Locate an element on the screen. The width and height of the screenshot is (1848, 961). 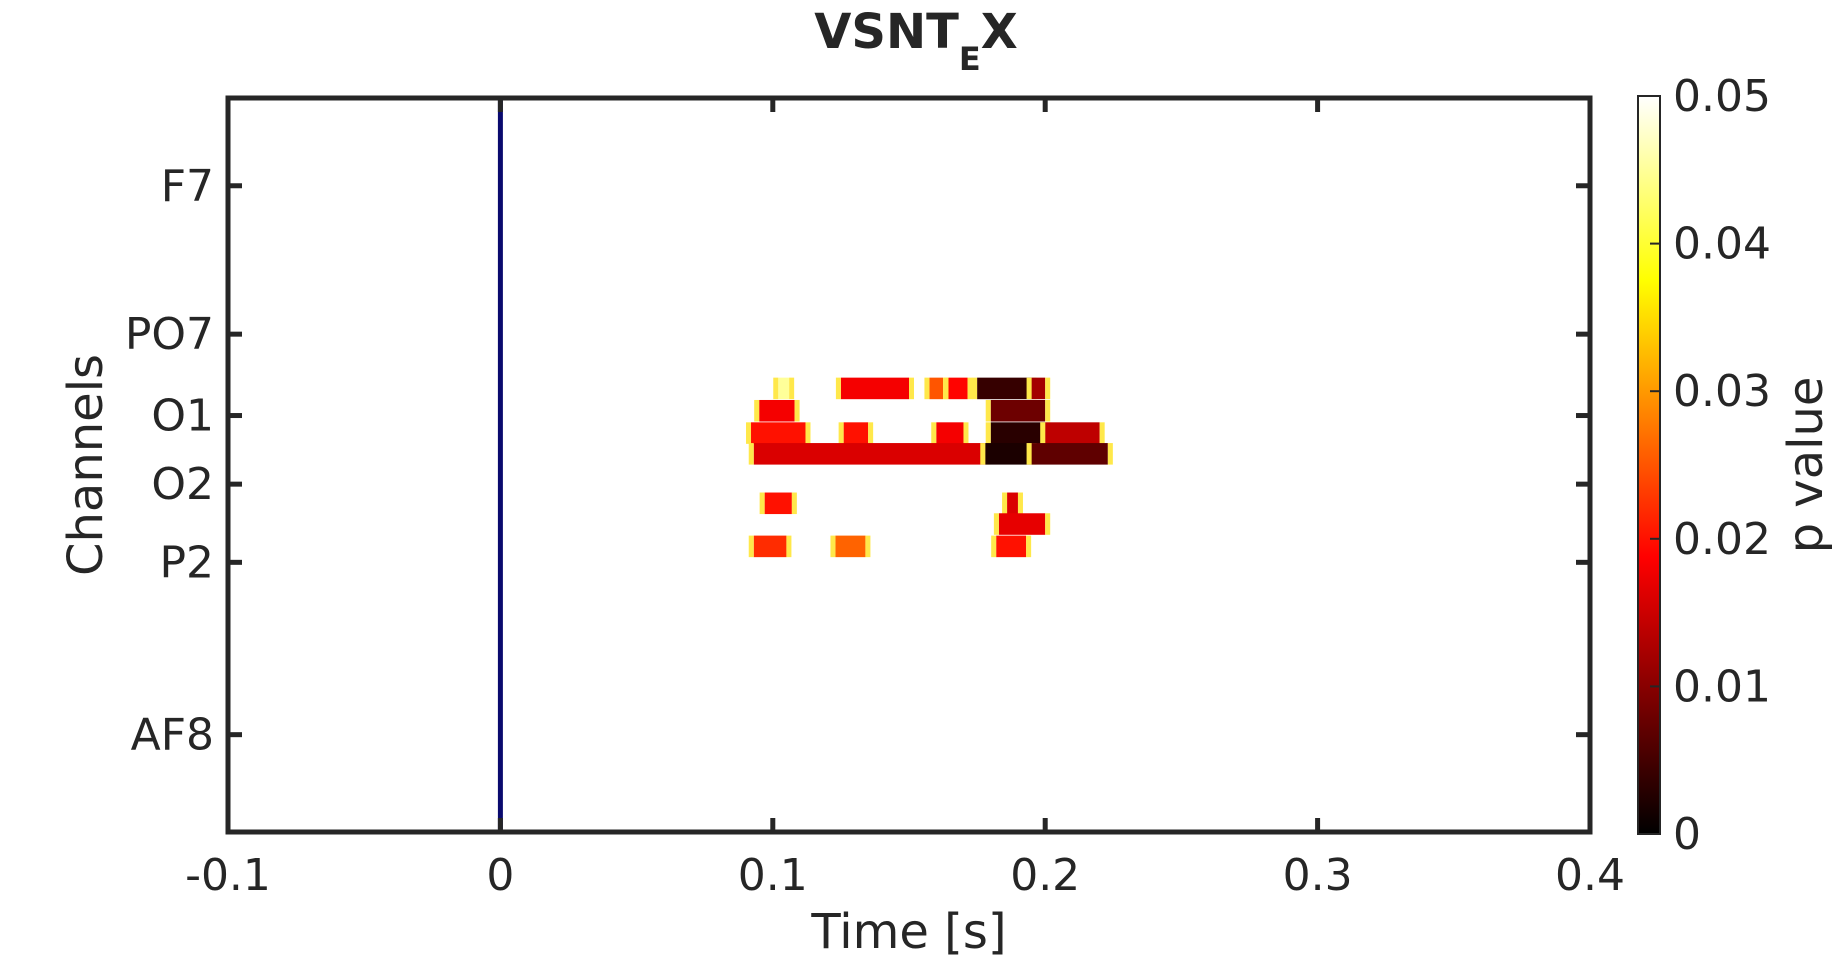
chart-title: VSNTEX is located at coordinates (916, 41).